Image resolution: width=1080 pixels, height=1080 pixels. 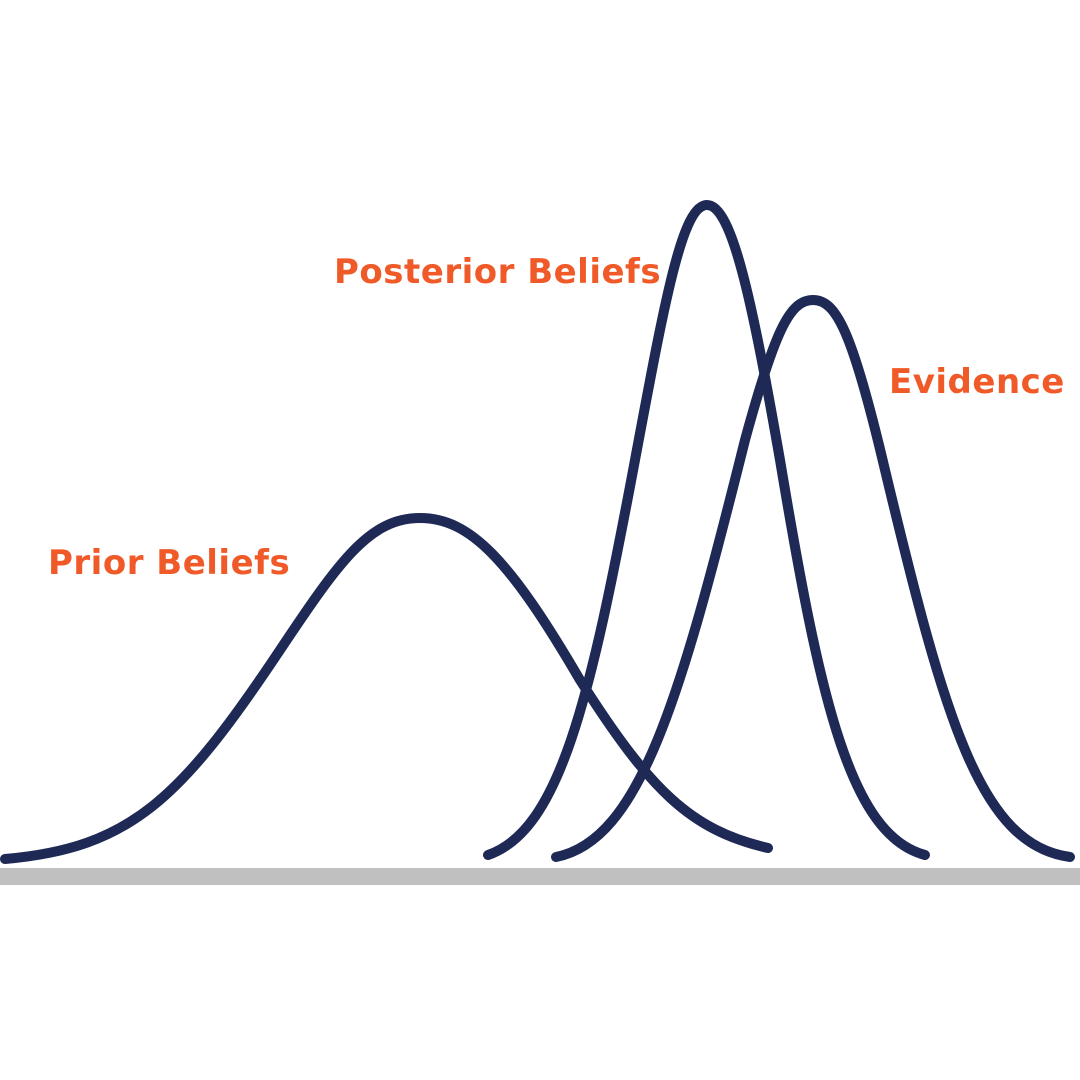 What do you see at coordinates (977, 382) in the screenshot?
I see `evidence-label: Evidence` at bounding box center [977, 382].